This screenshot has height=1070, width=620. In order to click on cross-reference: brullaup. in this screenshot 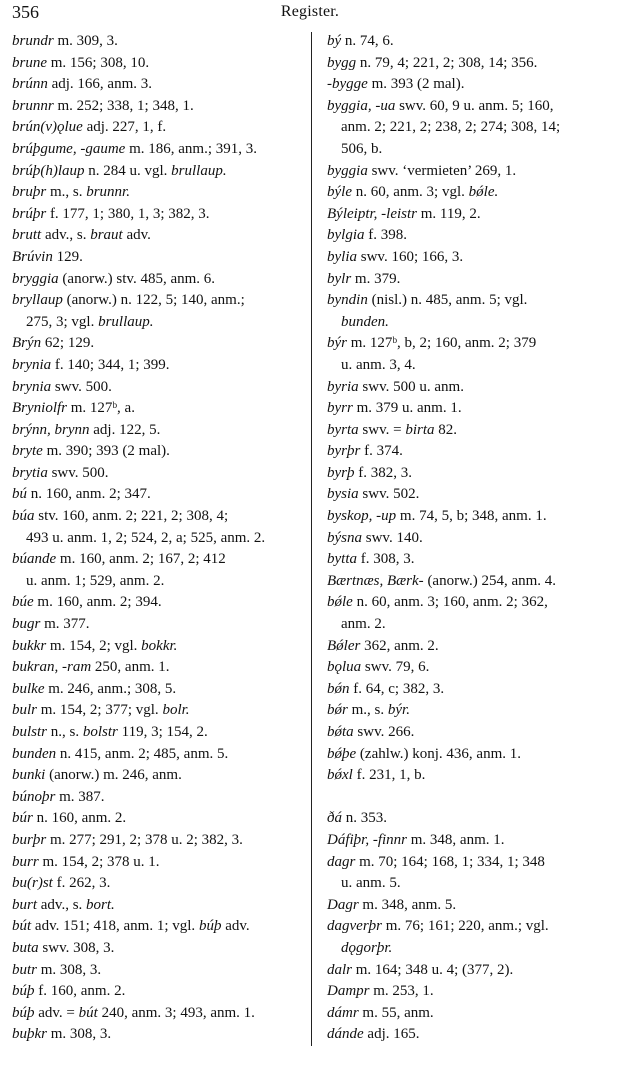, I will do `click(199, 170)`.